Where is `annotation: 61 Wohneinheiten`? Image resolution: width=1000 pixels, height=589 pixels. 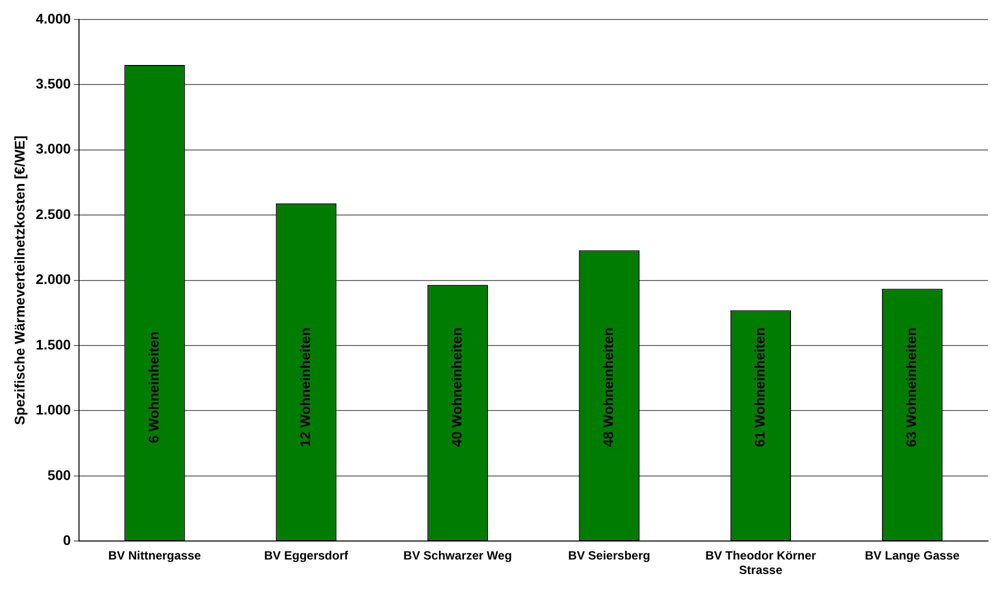 annotation: 61 Wohneinheiten is located at coordinates (760, 387).